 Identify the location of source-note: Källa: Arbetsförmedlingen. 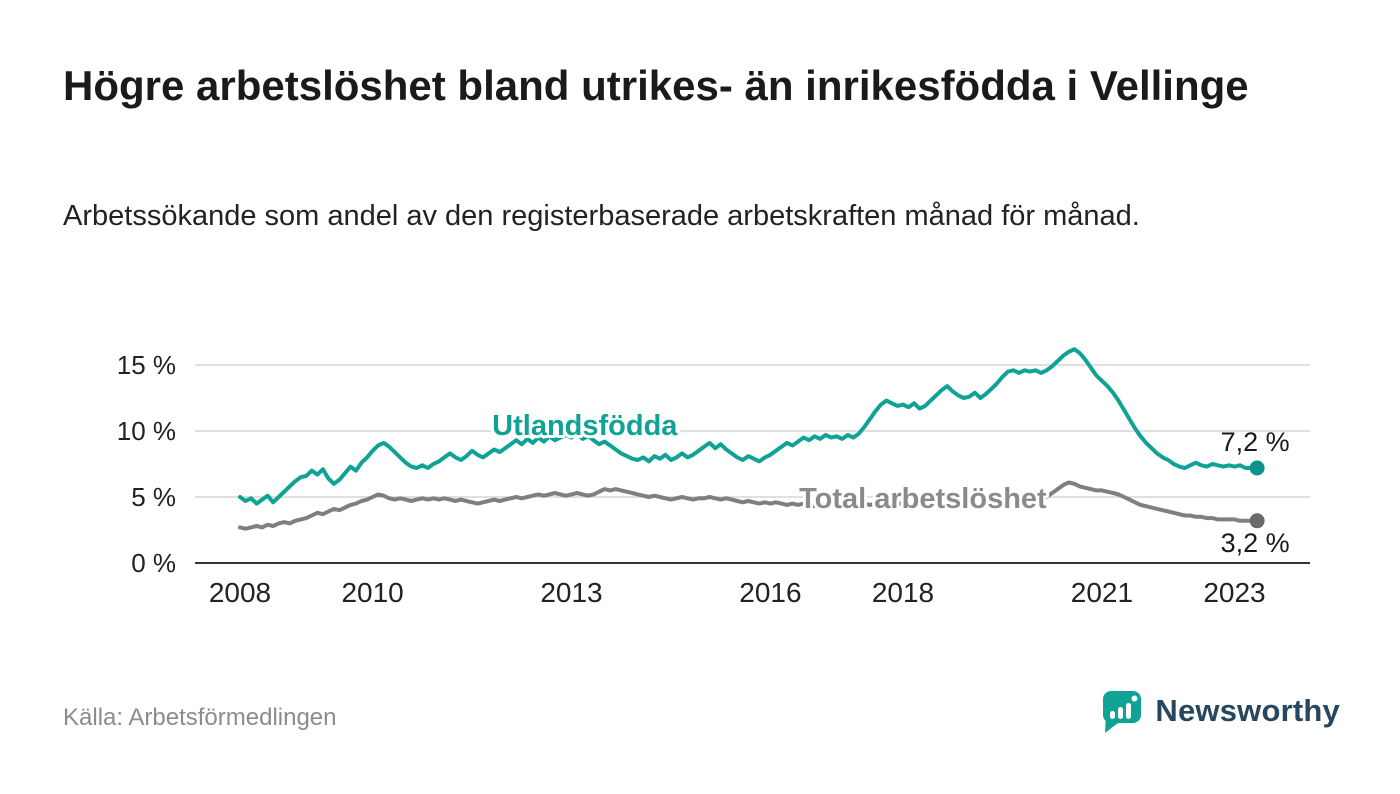
(200, 717).